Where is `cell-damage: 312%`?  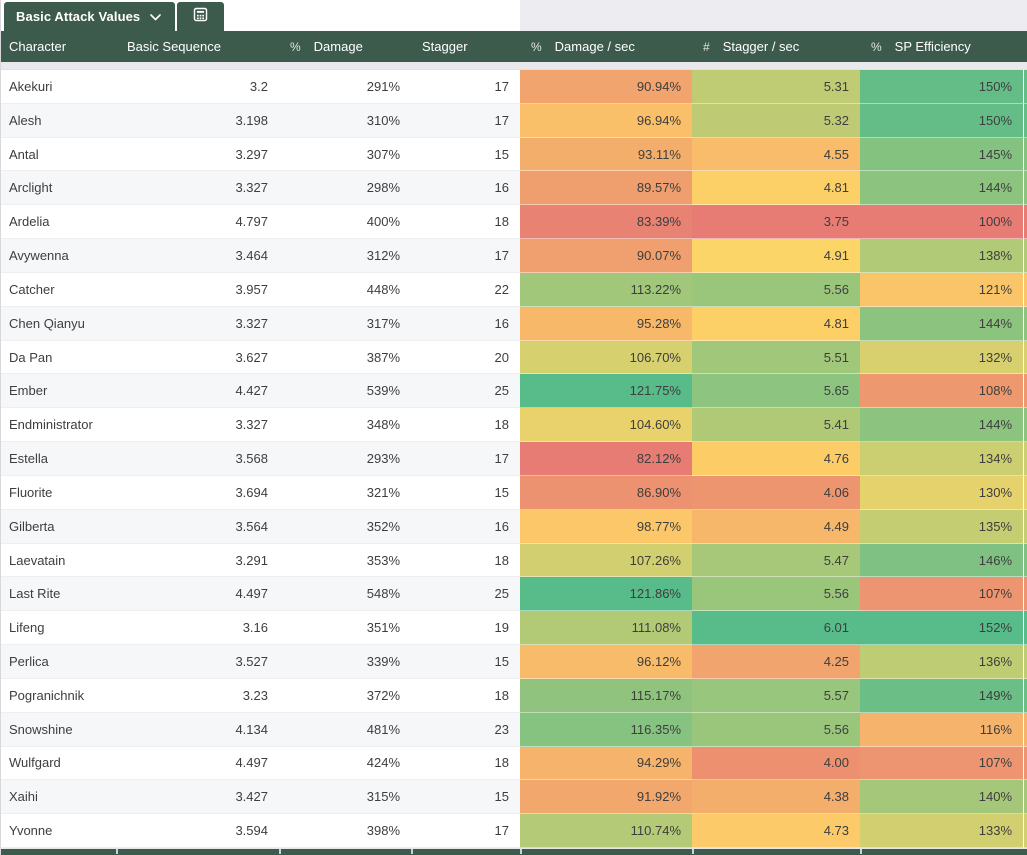 cell-damage: 312% is located at coordinates (345, 256).